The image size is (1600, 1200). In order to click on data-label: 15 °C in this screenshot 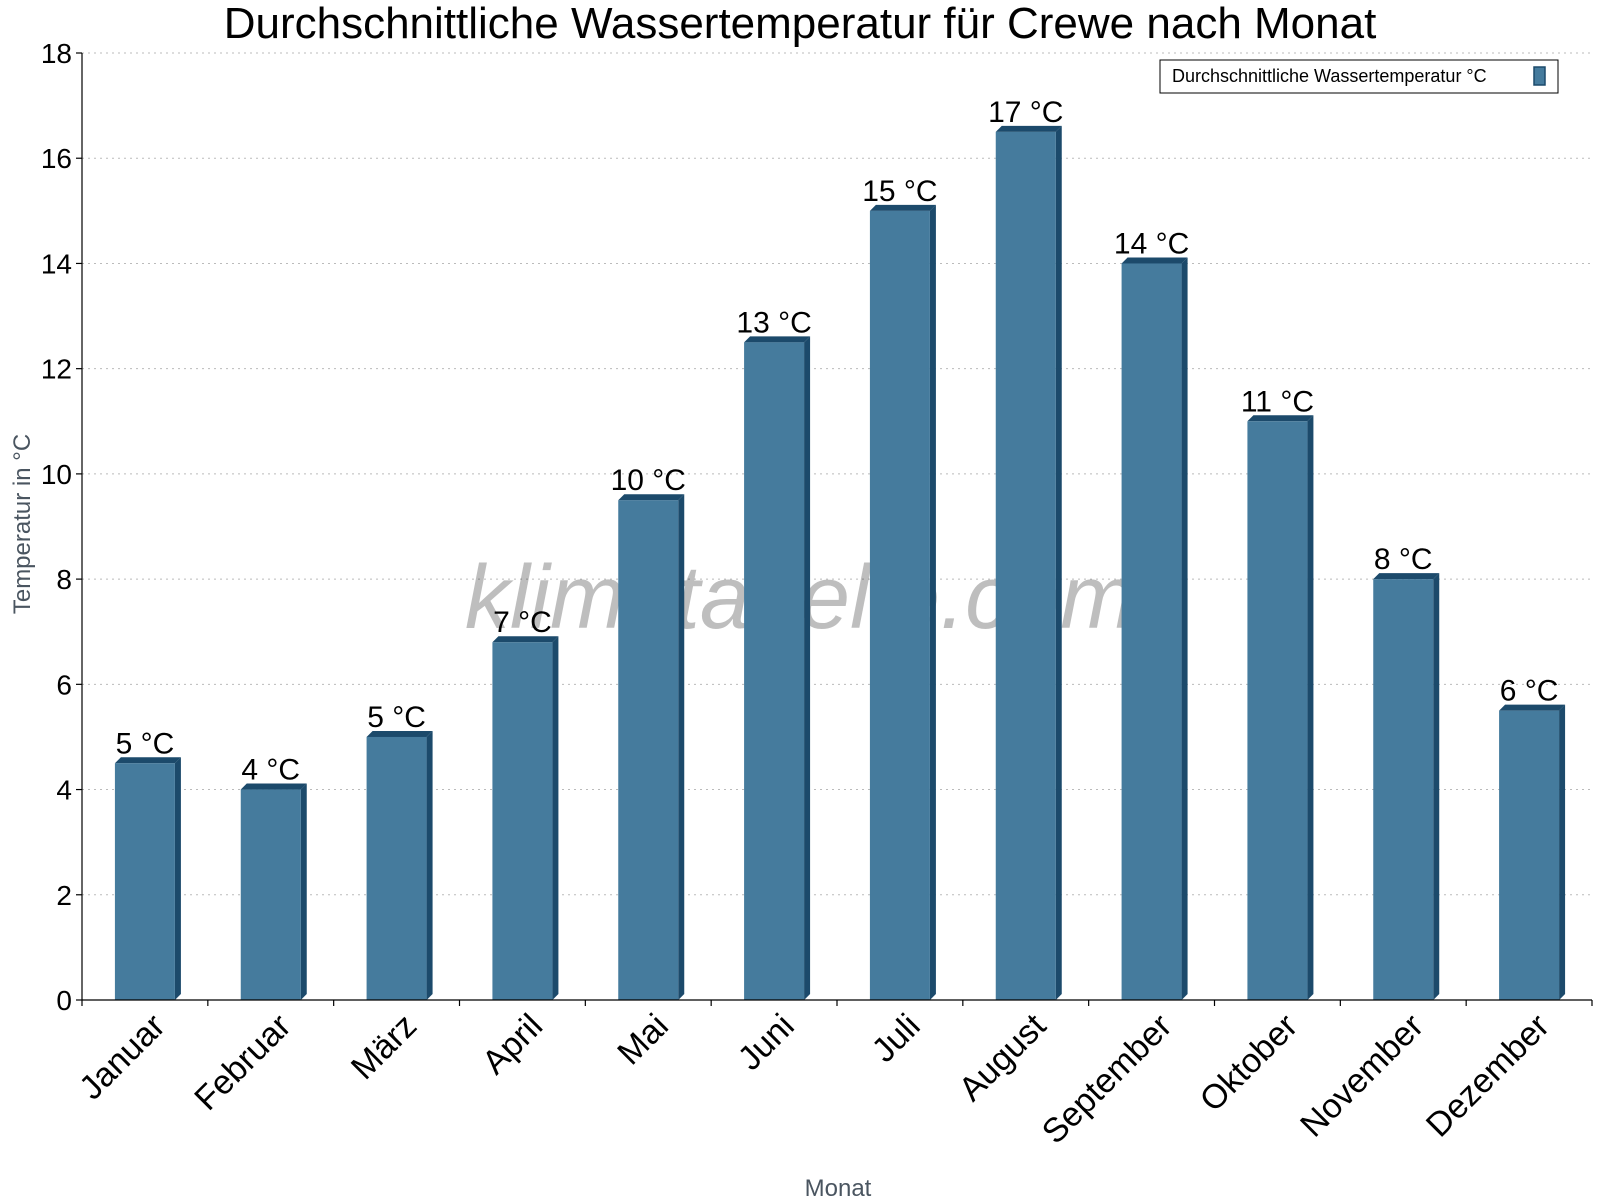, I will do `click(899, 191)`.